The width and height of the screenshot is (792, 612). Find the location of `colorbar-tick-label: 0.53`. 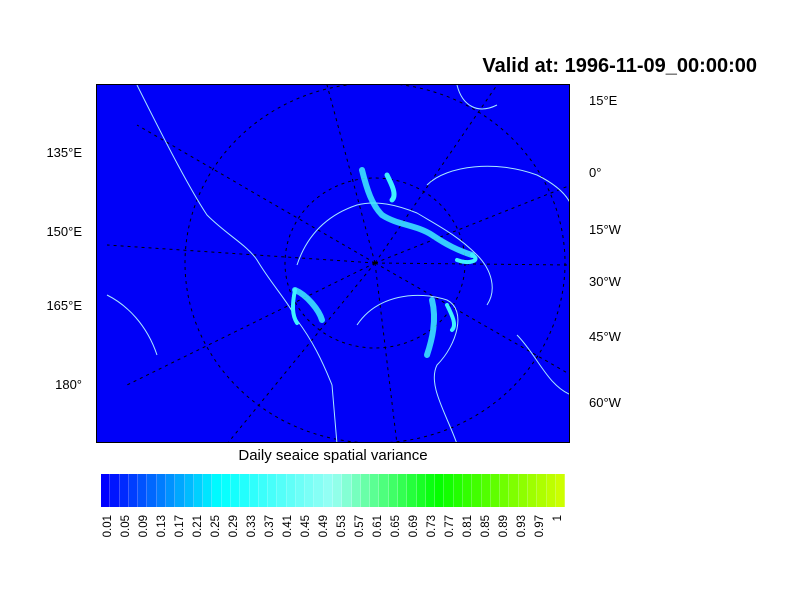

colorbar-tick-label: 0.53 is located at coordinates (342, 526).